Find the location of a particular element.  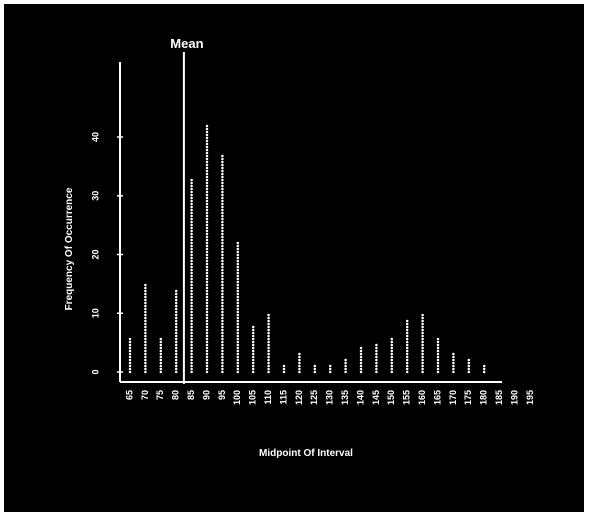

x-tick-label: 130 is located at coordinates (330, 397).